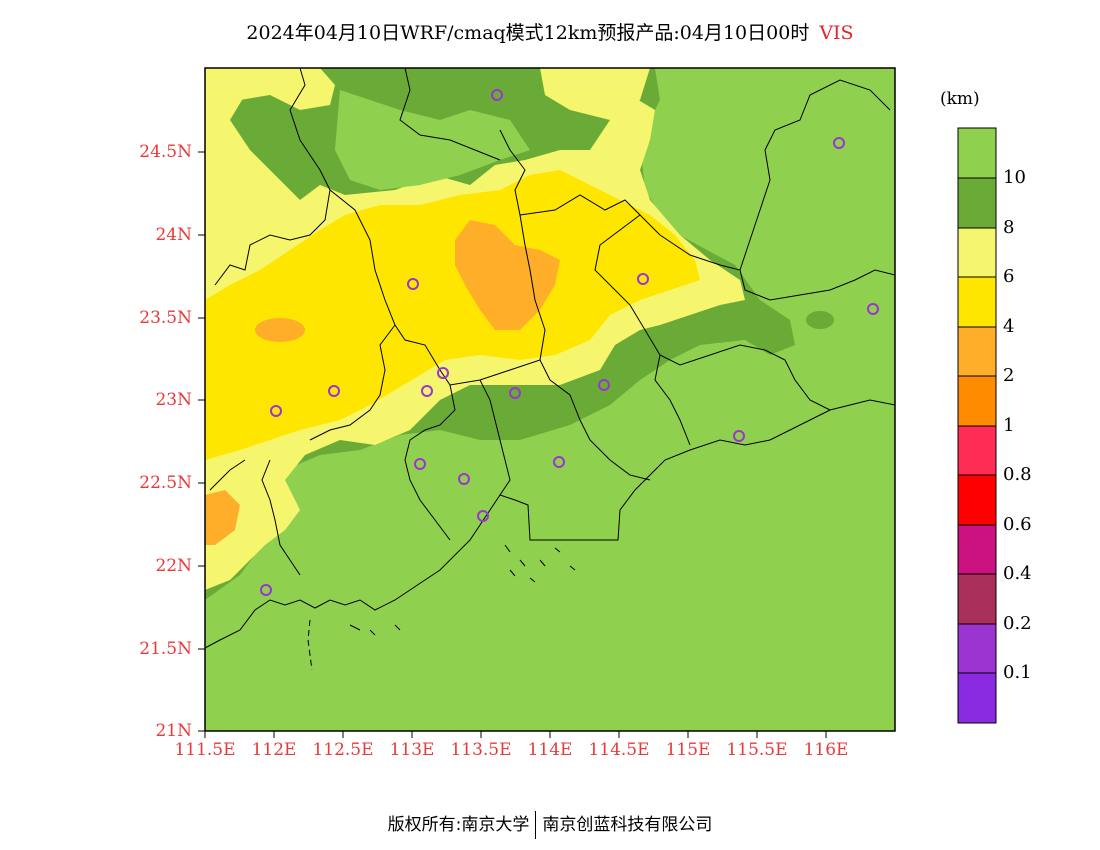  I want to click on lat-tick-label: 23.5N, so click(165, 318).